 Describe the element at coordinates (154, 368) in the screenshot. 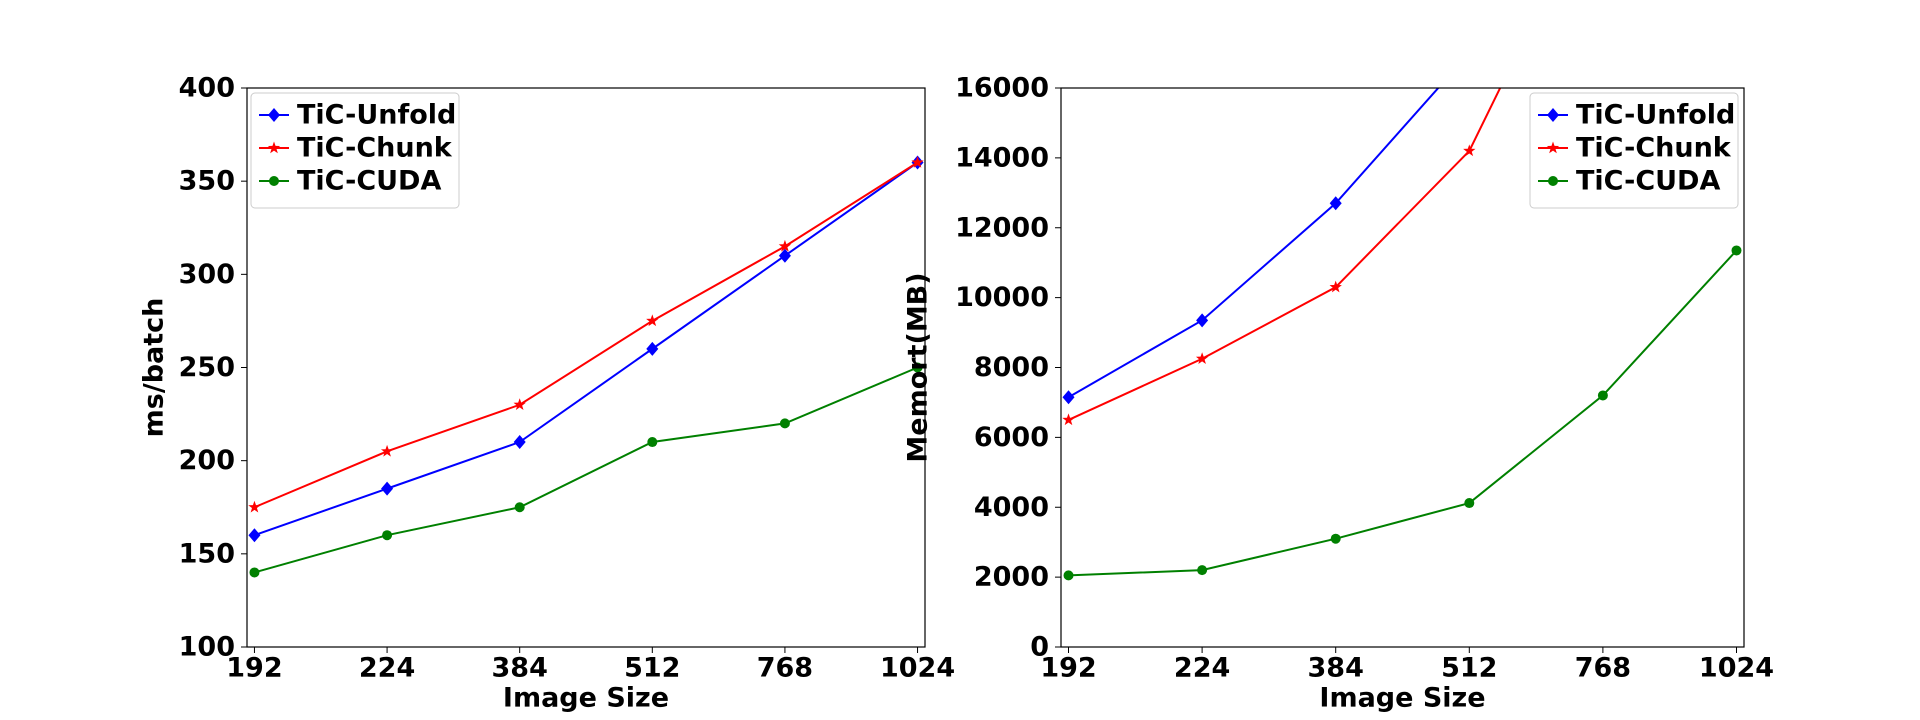

I see `y-axis-label: ms/batch` at that location.